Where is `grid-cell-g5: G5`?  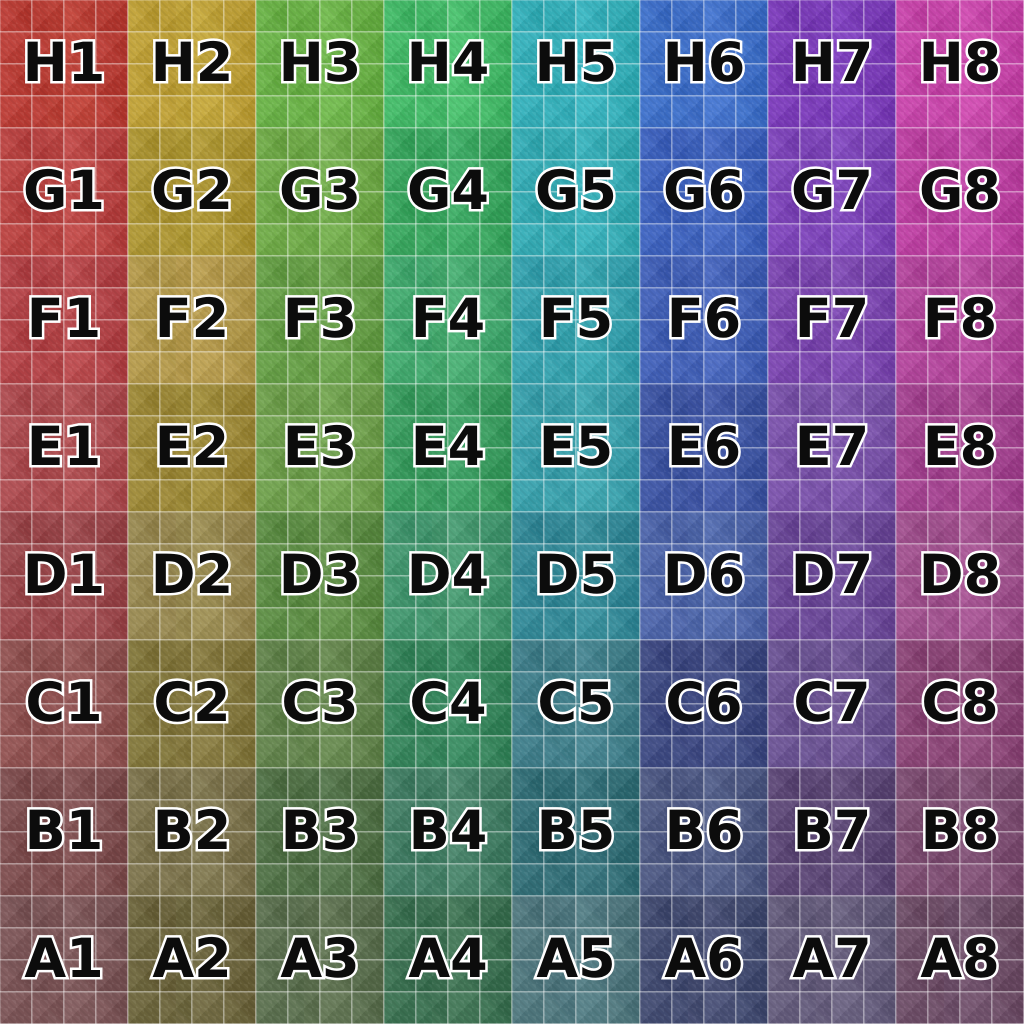
grid-cell-g5: G5 is located at coordinates (576, 192).